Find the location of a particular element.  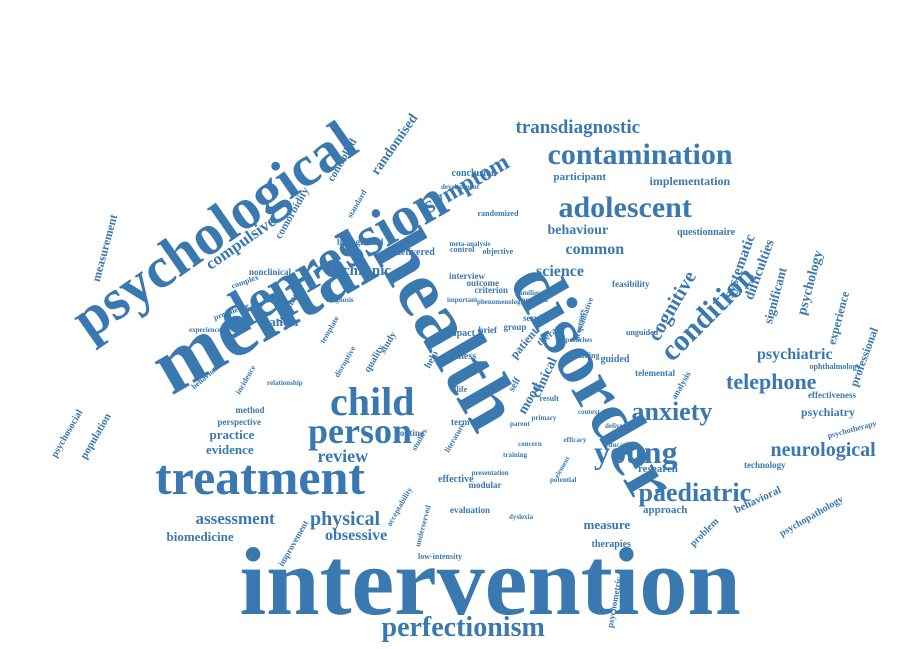

word-52: research is located at coordinates (658, 468).